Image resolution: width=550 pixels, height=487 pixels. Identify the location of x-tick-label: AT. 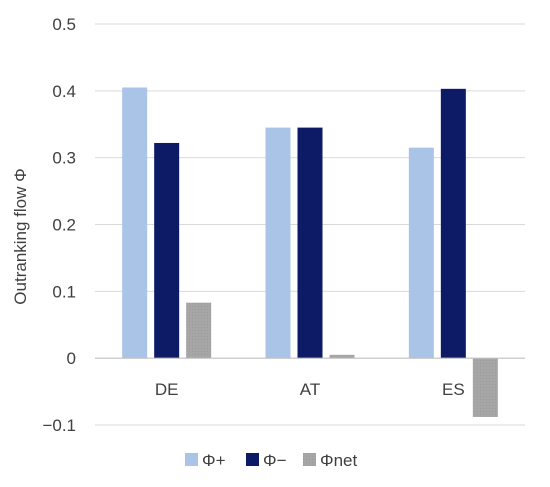
(310, 389).